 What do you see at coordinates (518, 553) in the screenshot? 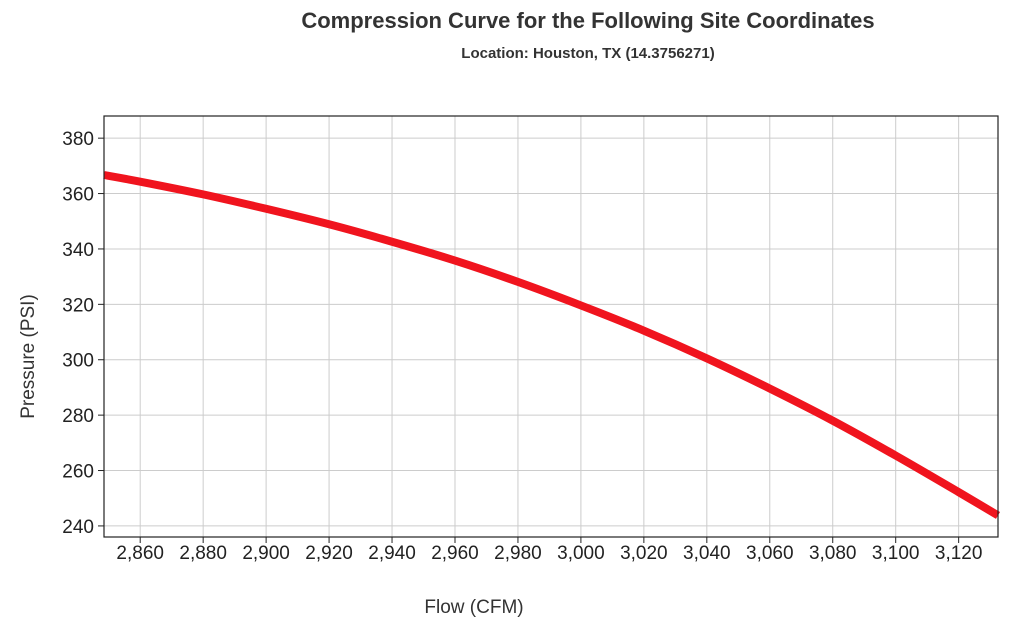
I see `x-tick-label: 2,980` at bounding box center [518, 553].